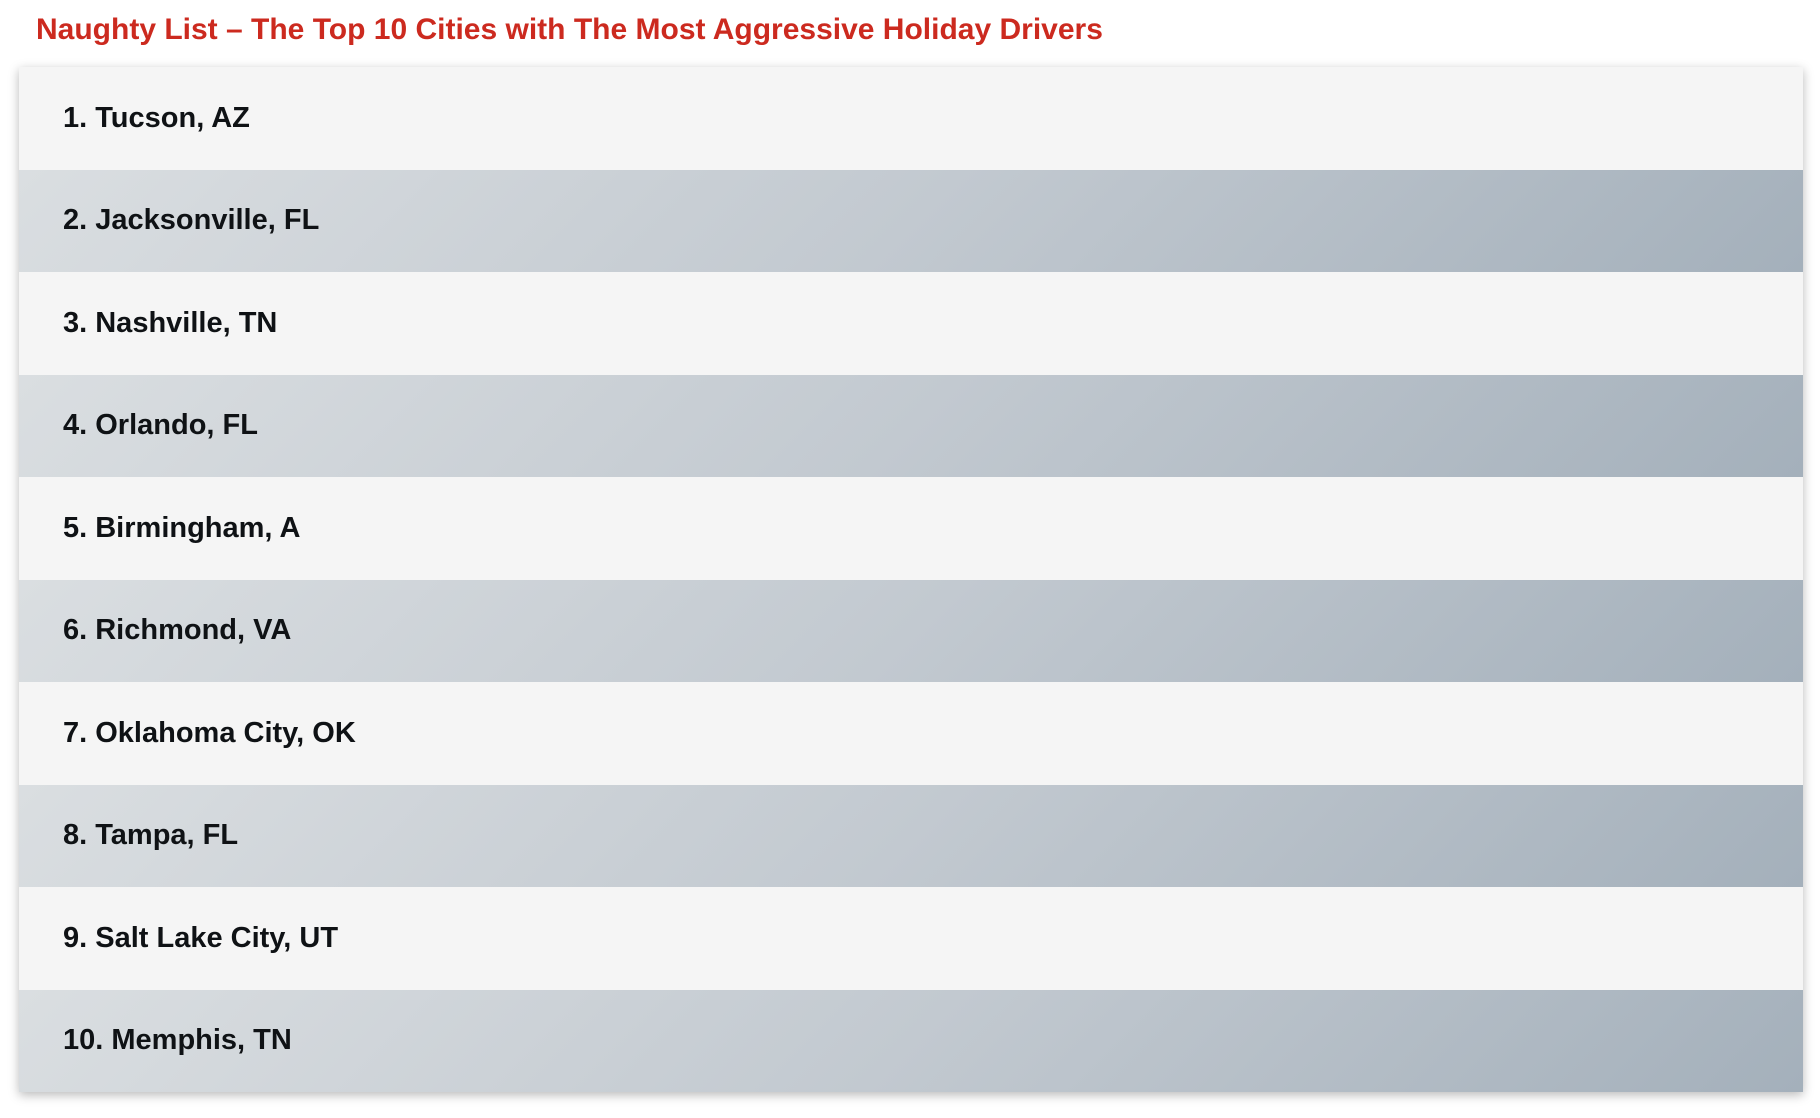  Describe the element at coordinates (911, 1040) in the screenshot. I see `list-item-10: 10. Memphis, TN` at that location.